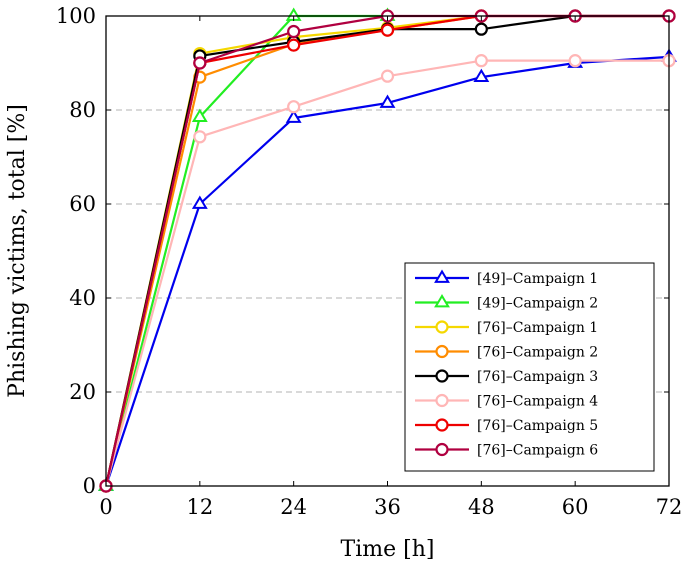  I want to click on legend-label: [76]–Campaign 4, so click(537, 402).